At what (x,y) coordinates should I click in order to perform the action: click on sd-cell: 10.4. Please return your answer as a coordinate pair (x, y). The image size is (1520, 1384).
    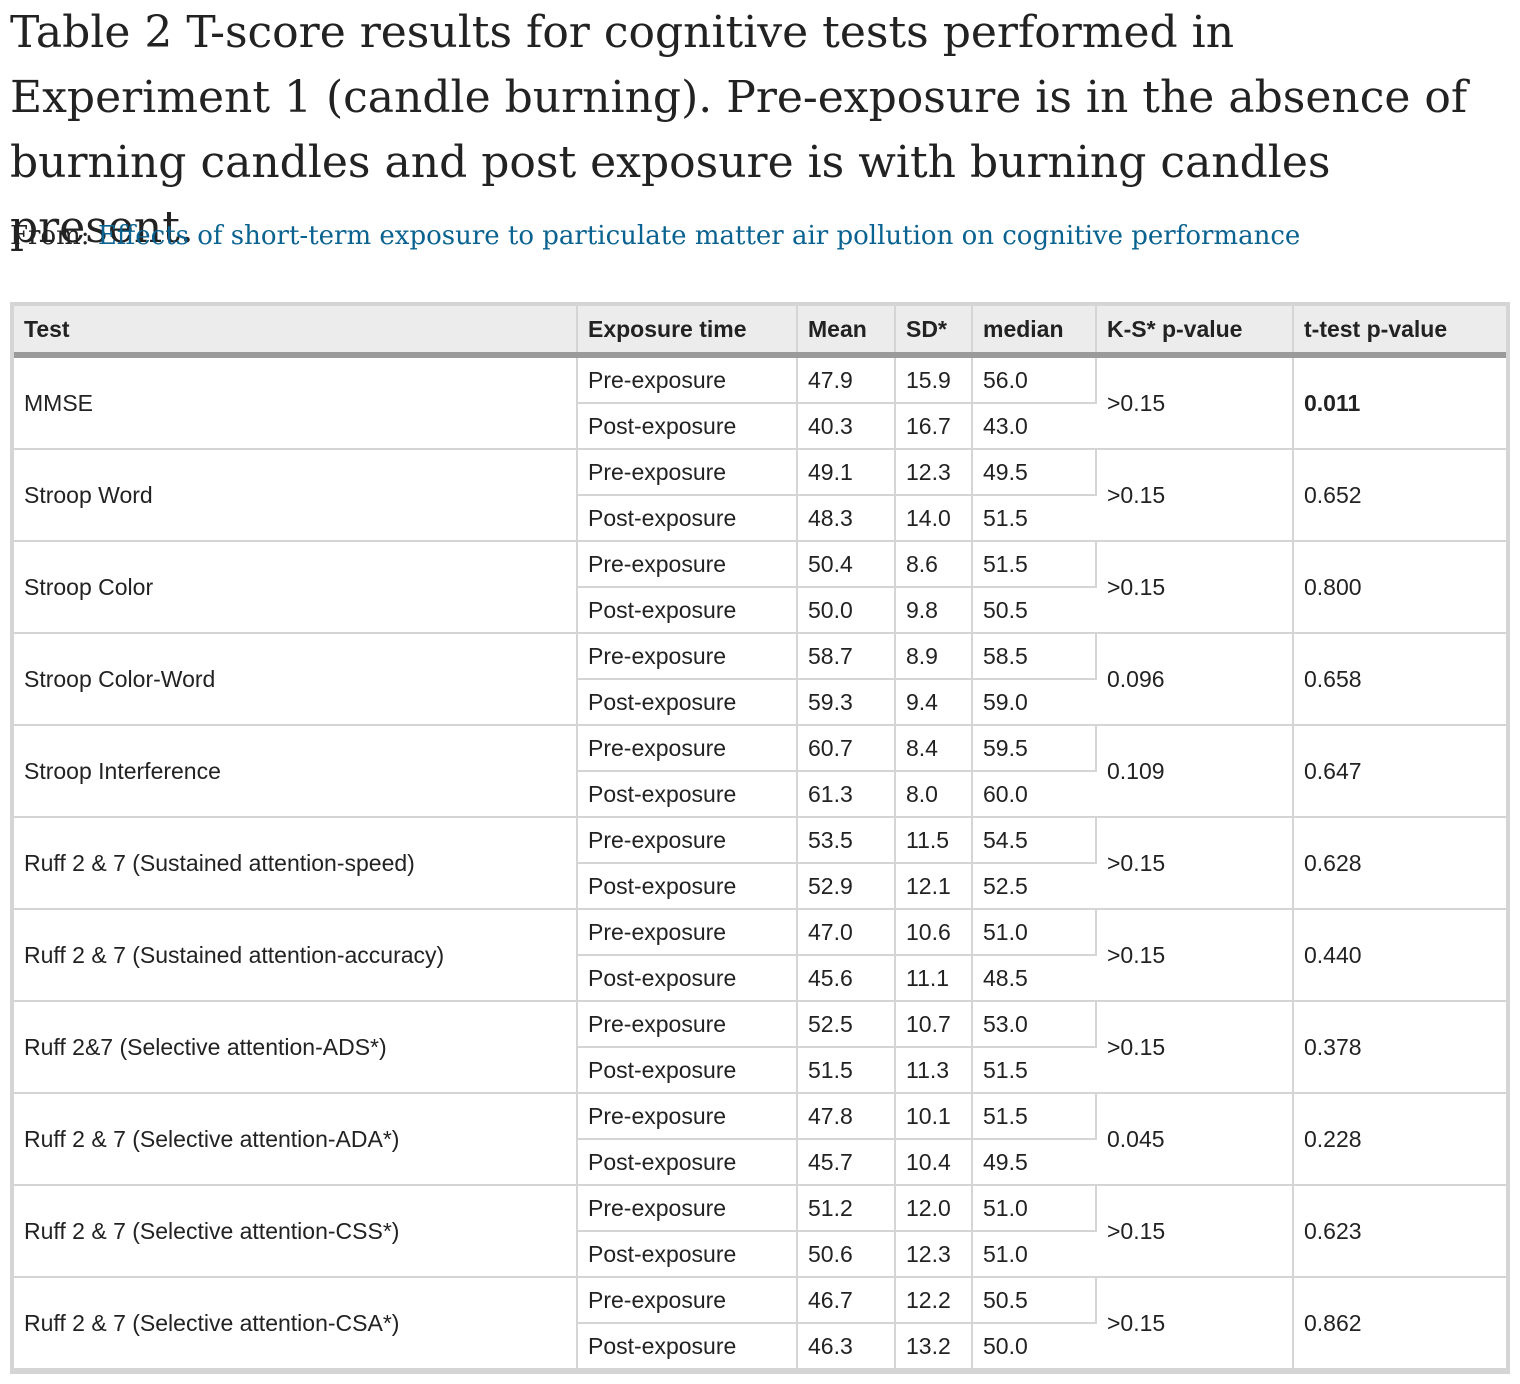
    Looking at the image, I should click on (934, 1162).